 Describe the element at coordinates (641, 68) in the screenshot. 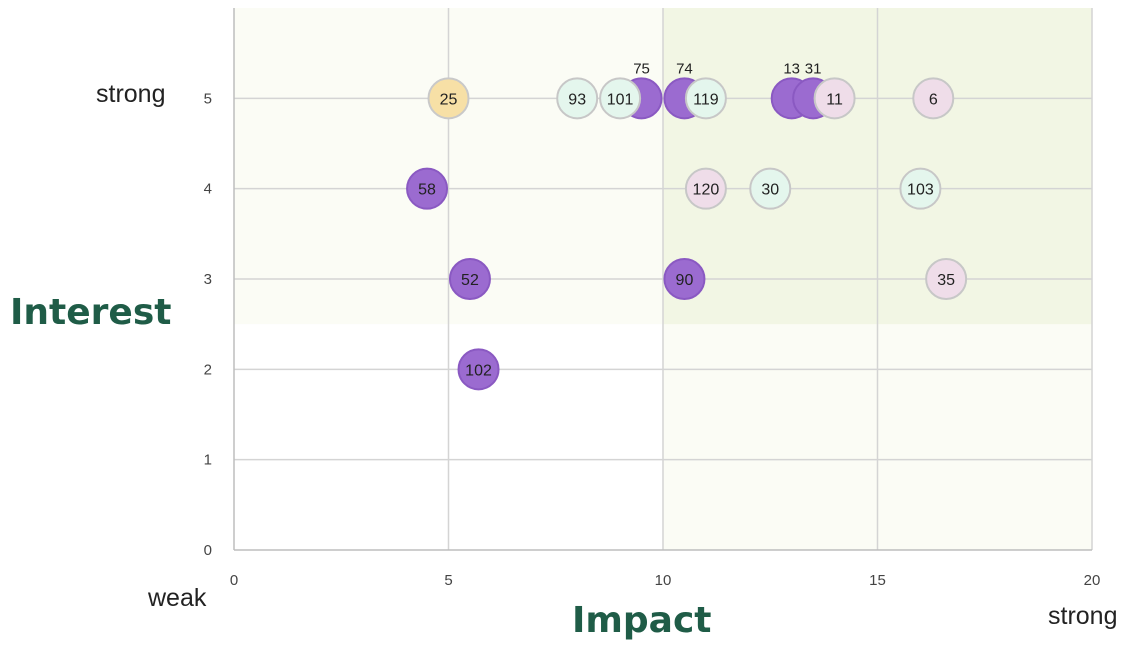

I see `point-label: 75` at that location.